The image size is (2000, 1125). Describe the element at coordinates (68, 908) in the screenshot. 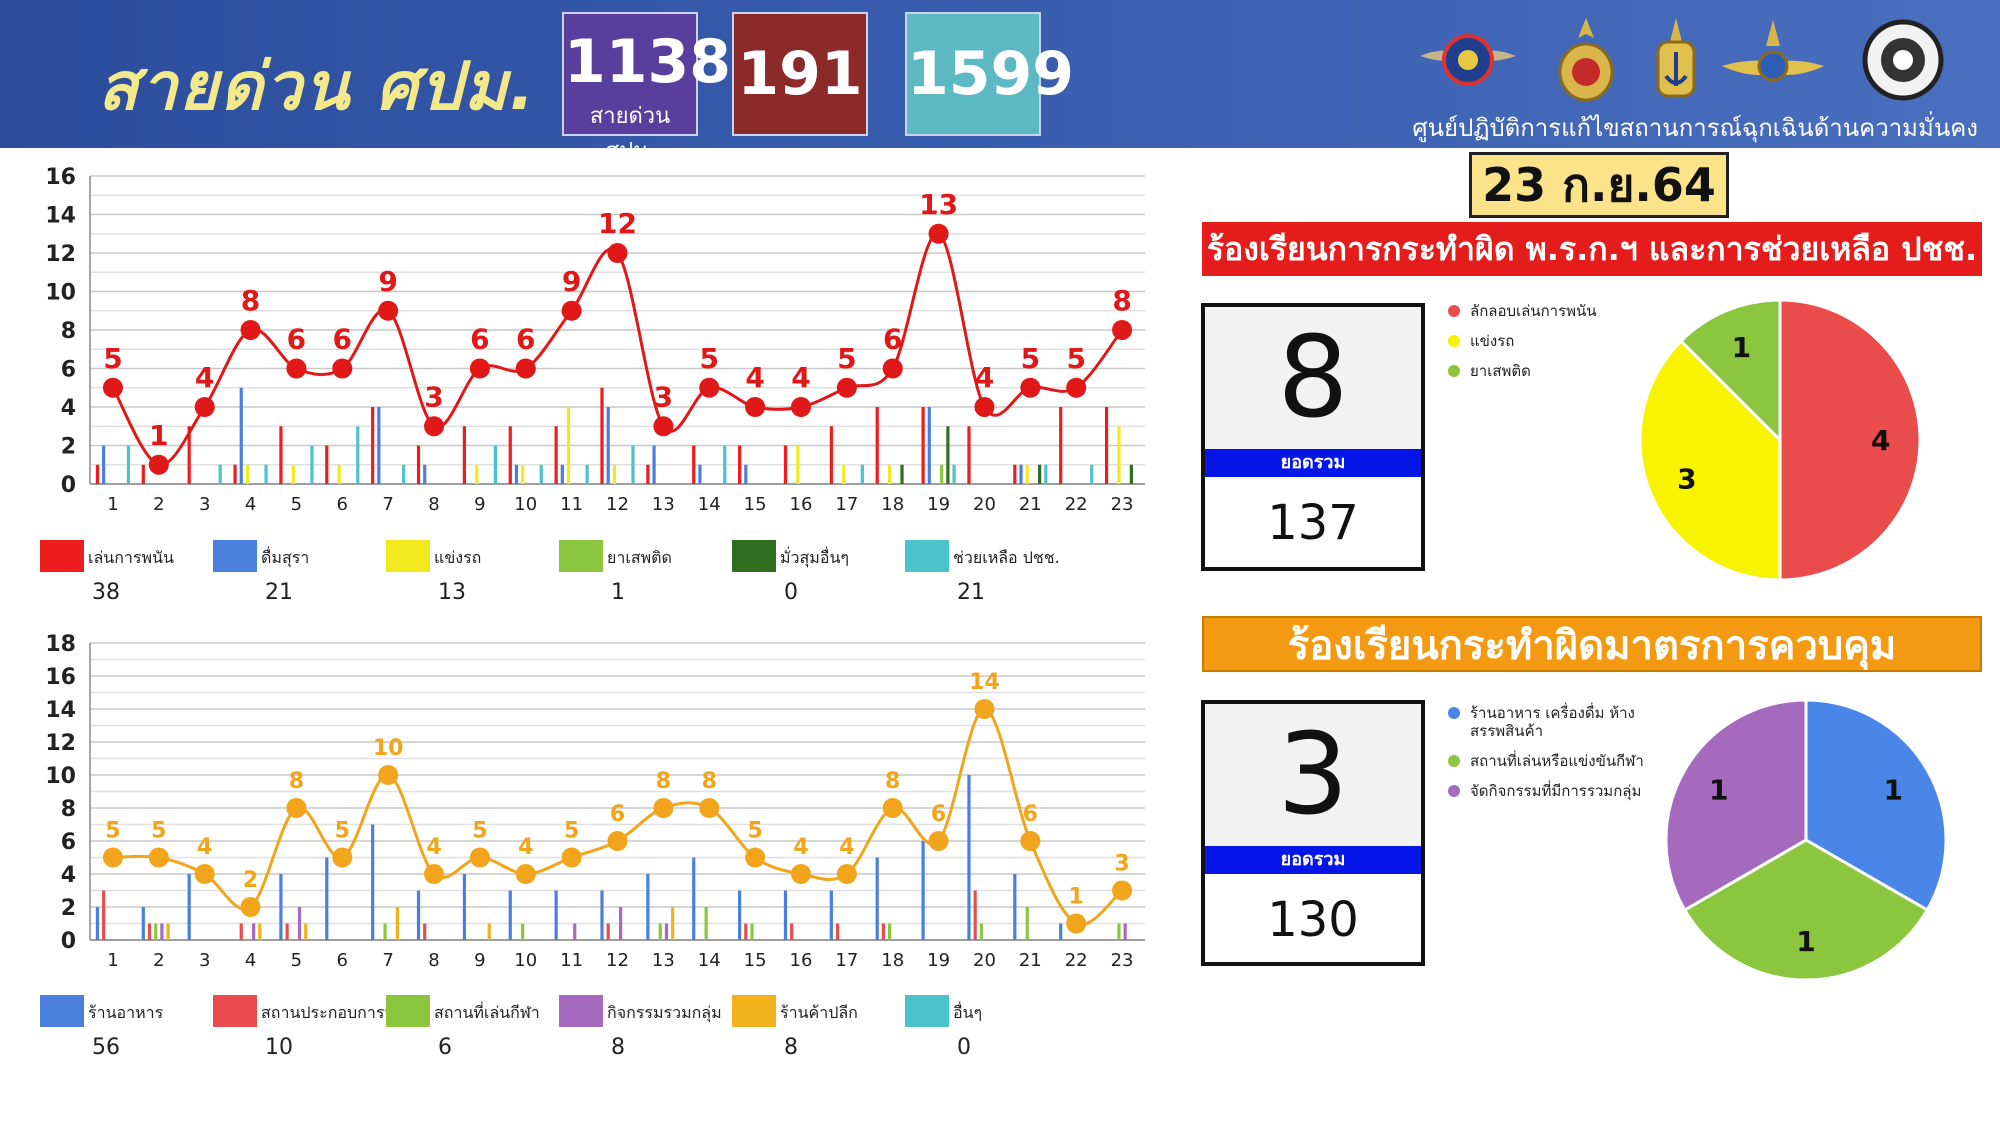

I see `chart2-y-tick: 2` at that location.